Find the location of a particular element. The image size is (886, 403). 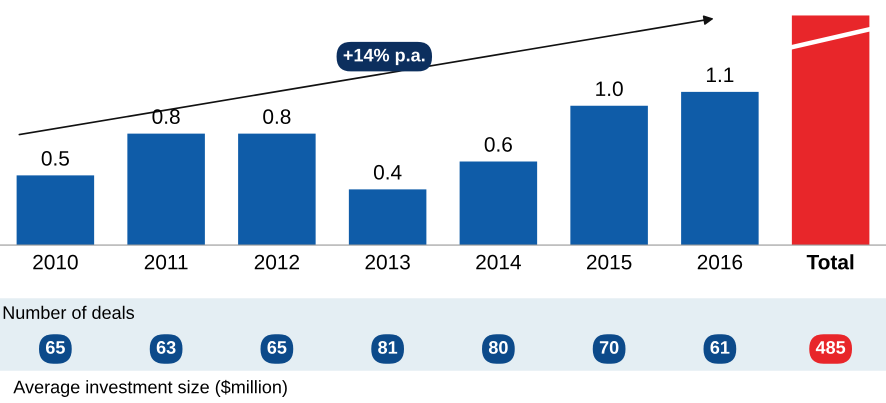

text: Number of deals is located at coordinates (69, 313).